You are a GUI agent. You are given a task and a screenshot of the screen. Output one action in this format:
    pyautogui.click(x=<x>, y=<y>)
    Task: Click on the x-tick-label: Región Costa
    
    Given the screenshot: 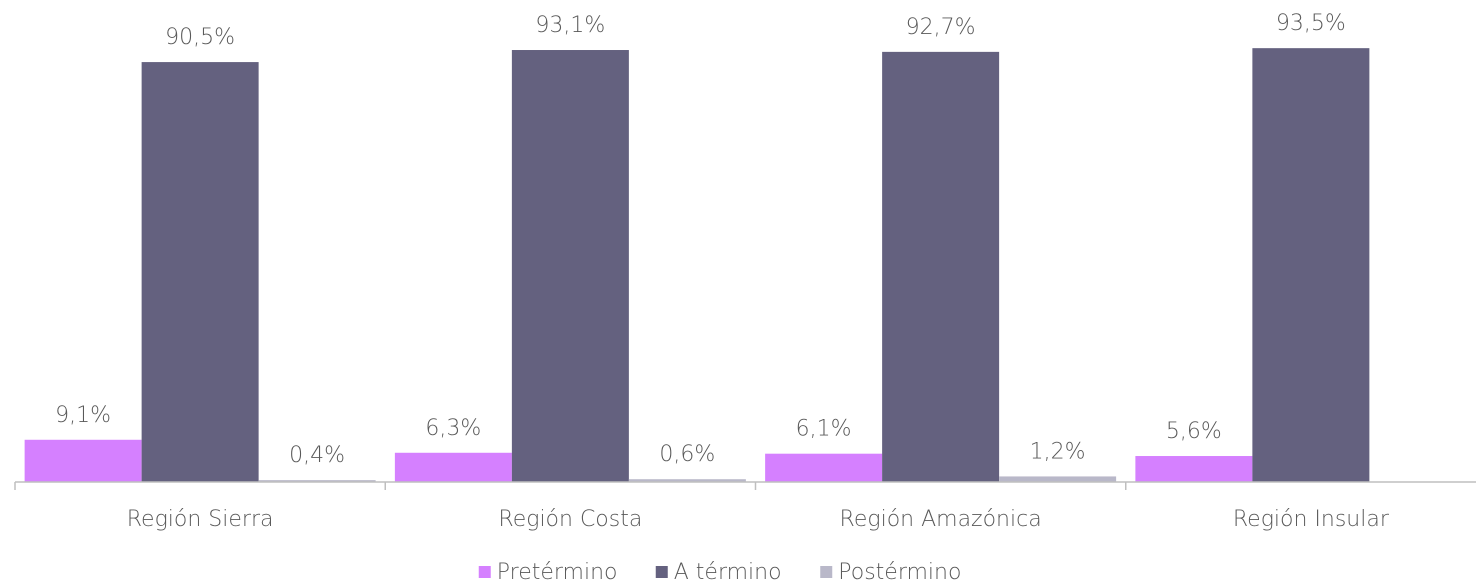 What is the action you would take?
    pyautogui.click(x=570, y=519)
    